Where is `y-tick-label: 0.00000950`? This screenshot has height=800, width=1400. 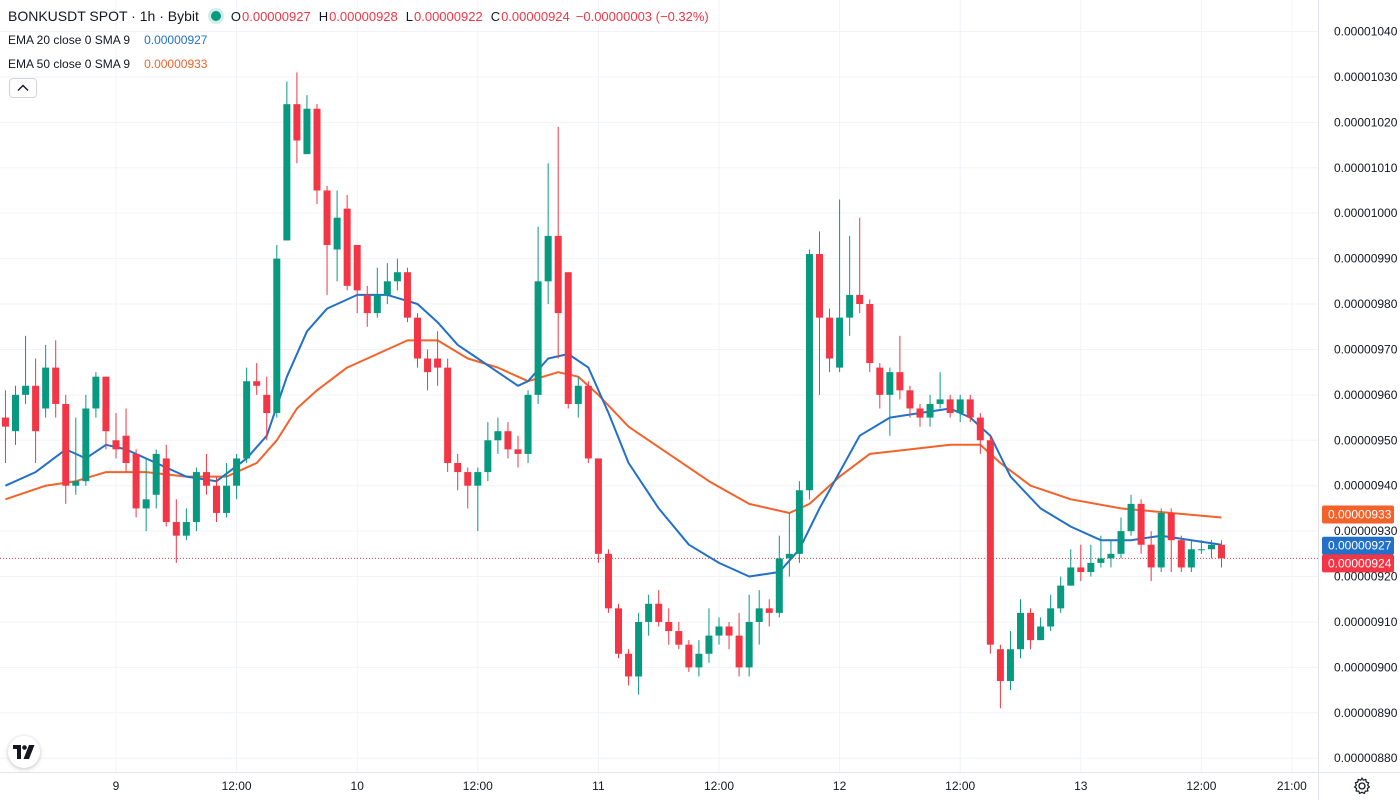 y-tick-label: 0.00000950 is located at coordinates (1366, 440).